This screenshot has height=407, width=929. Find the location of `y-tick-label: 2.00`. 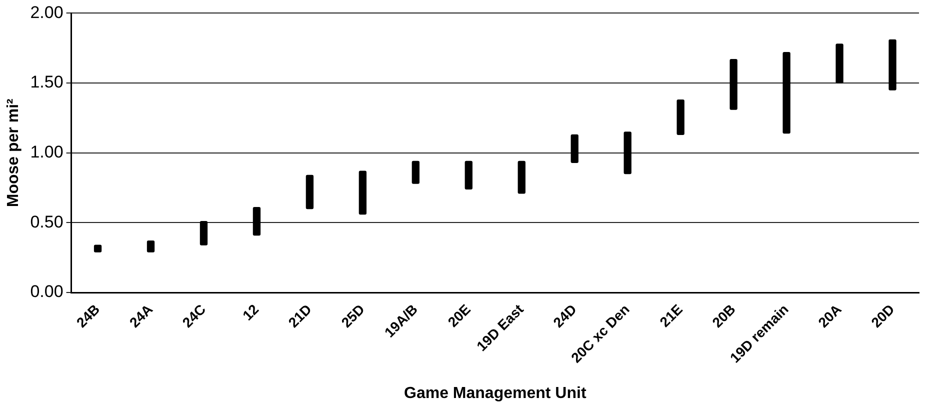

y-tick-label: 2.00 is located at coordinates (47, 12).